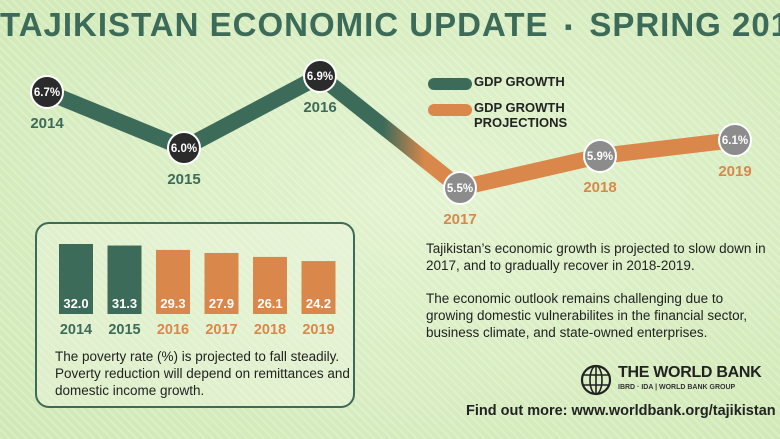 The image size is (780, 439). I want to click on gdp-point-2017, so click(460, 188).